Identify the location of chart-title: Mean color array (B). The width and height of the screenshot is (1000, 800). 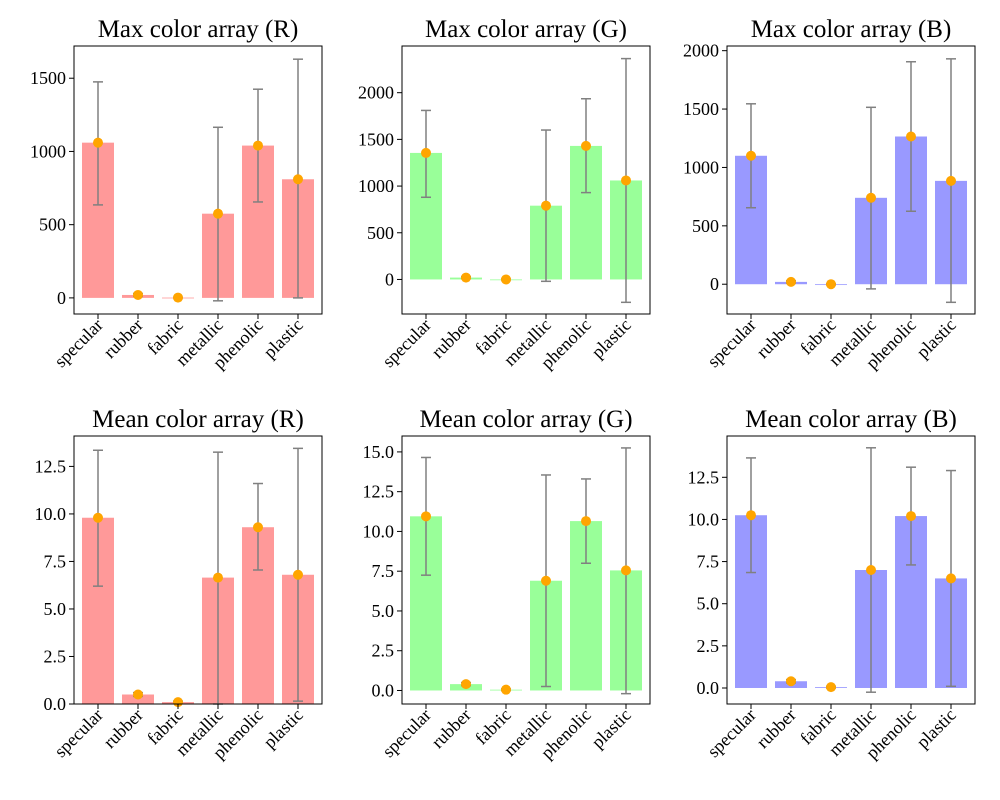
(851, 419).